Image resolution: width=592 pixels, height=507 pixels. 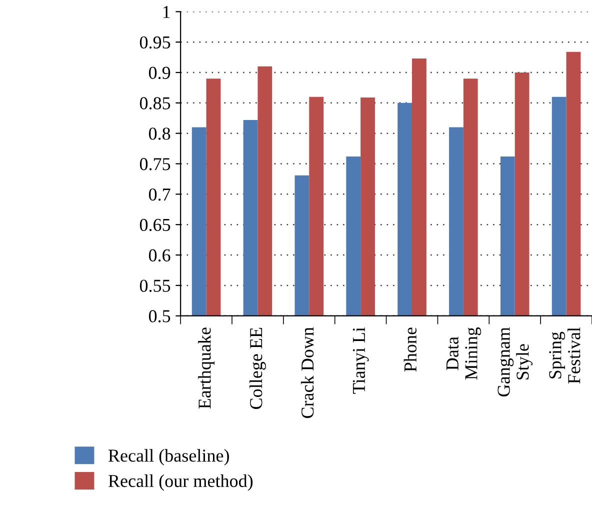 What do you see at coordinates (206, 368) in the screenshot?
I see `x-tick-label: Earthquake` at bounding box center [206, 368].